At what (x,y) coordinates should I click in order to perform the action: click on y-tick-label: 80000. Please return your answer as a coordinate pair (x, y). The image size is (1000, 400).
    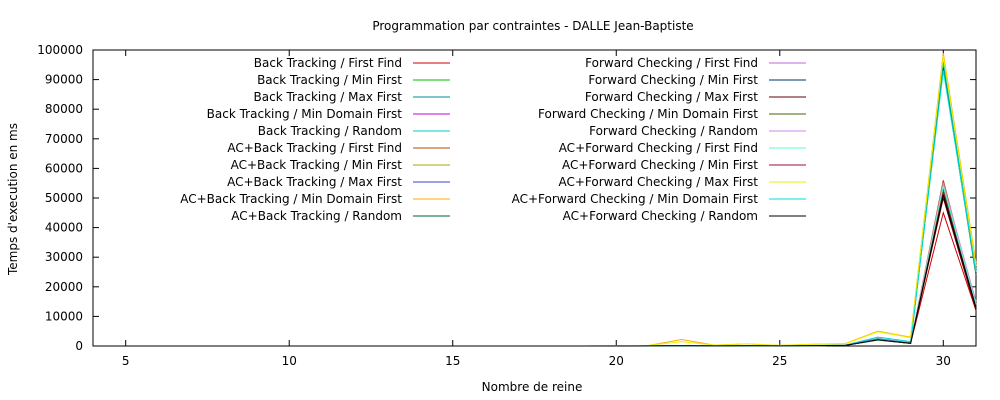
    Looking at the image, I should click on (64, 109).